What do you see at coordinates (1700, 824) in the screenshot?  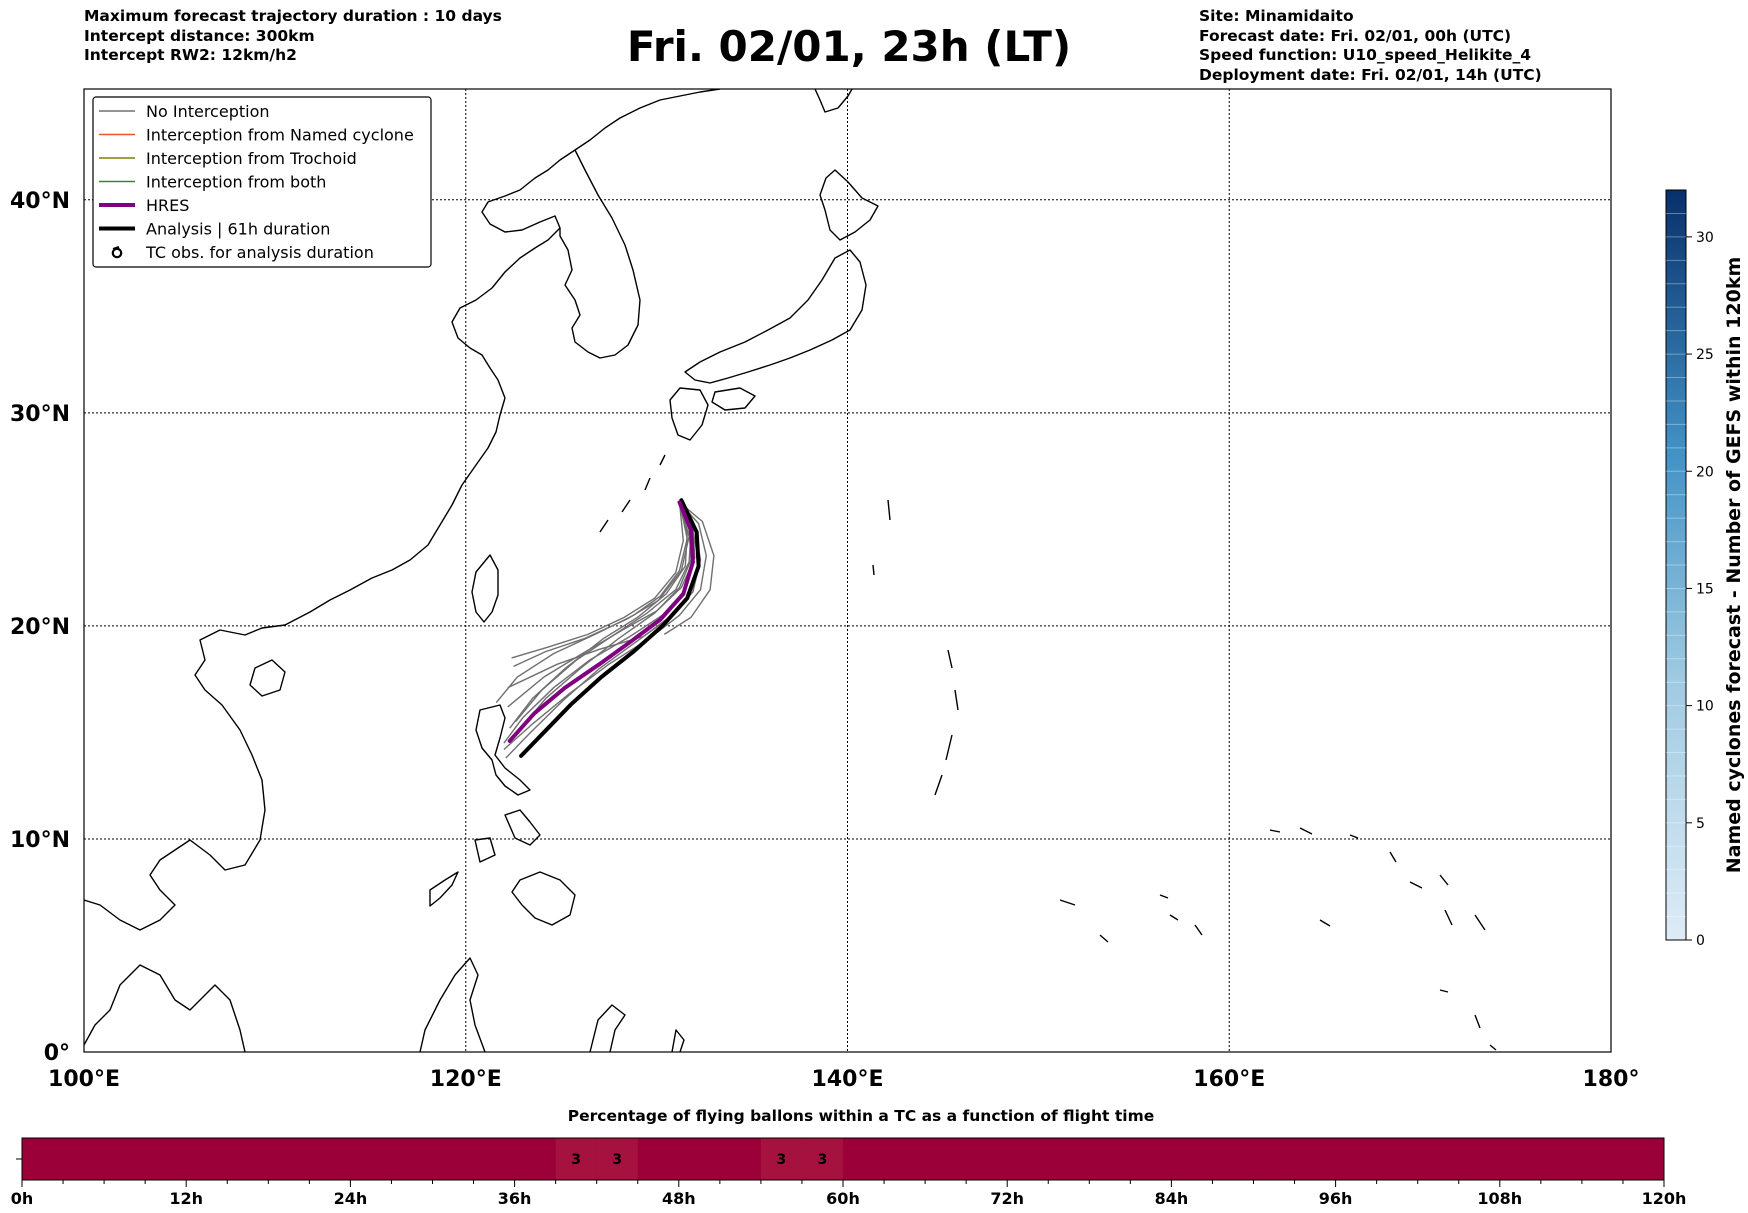 I see `colorbar-tick-label: 5` at bounding box center [1700, 824].